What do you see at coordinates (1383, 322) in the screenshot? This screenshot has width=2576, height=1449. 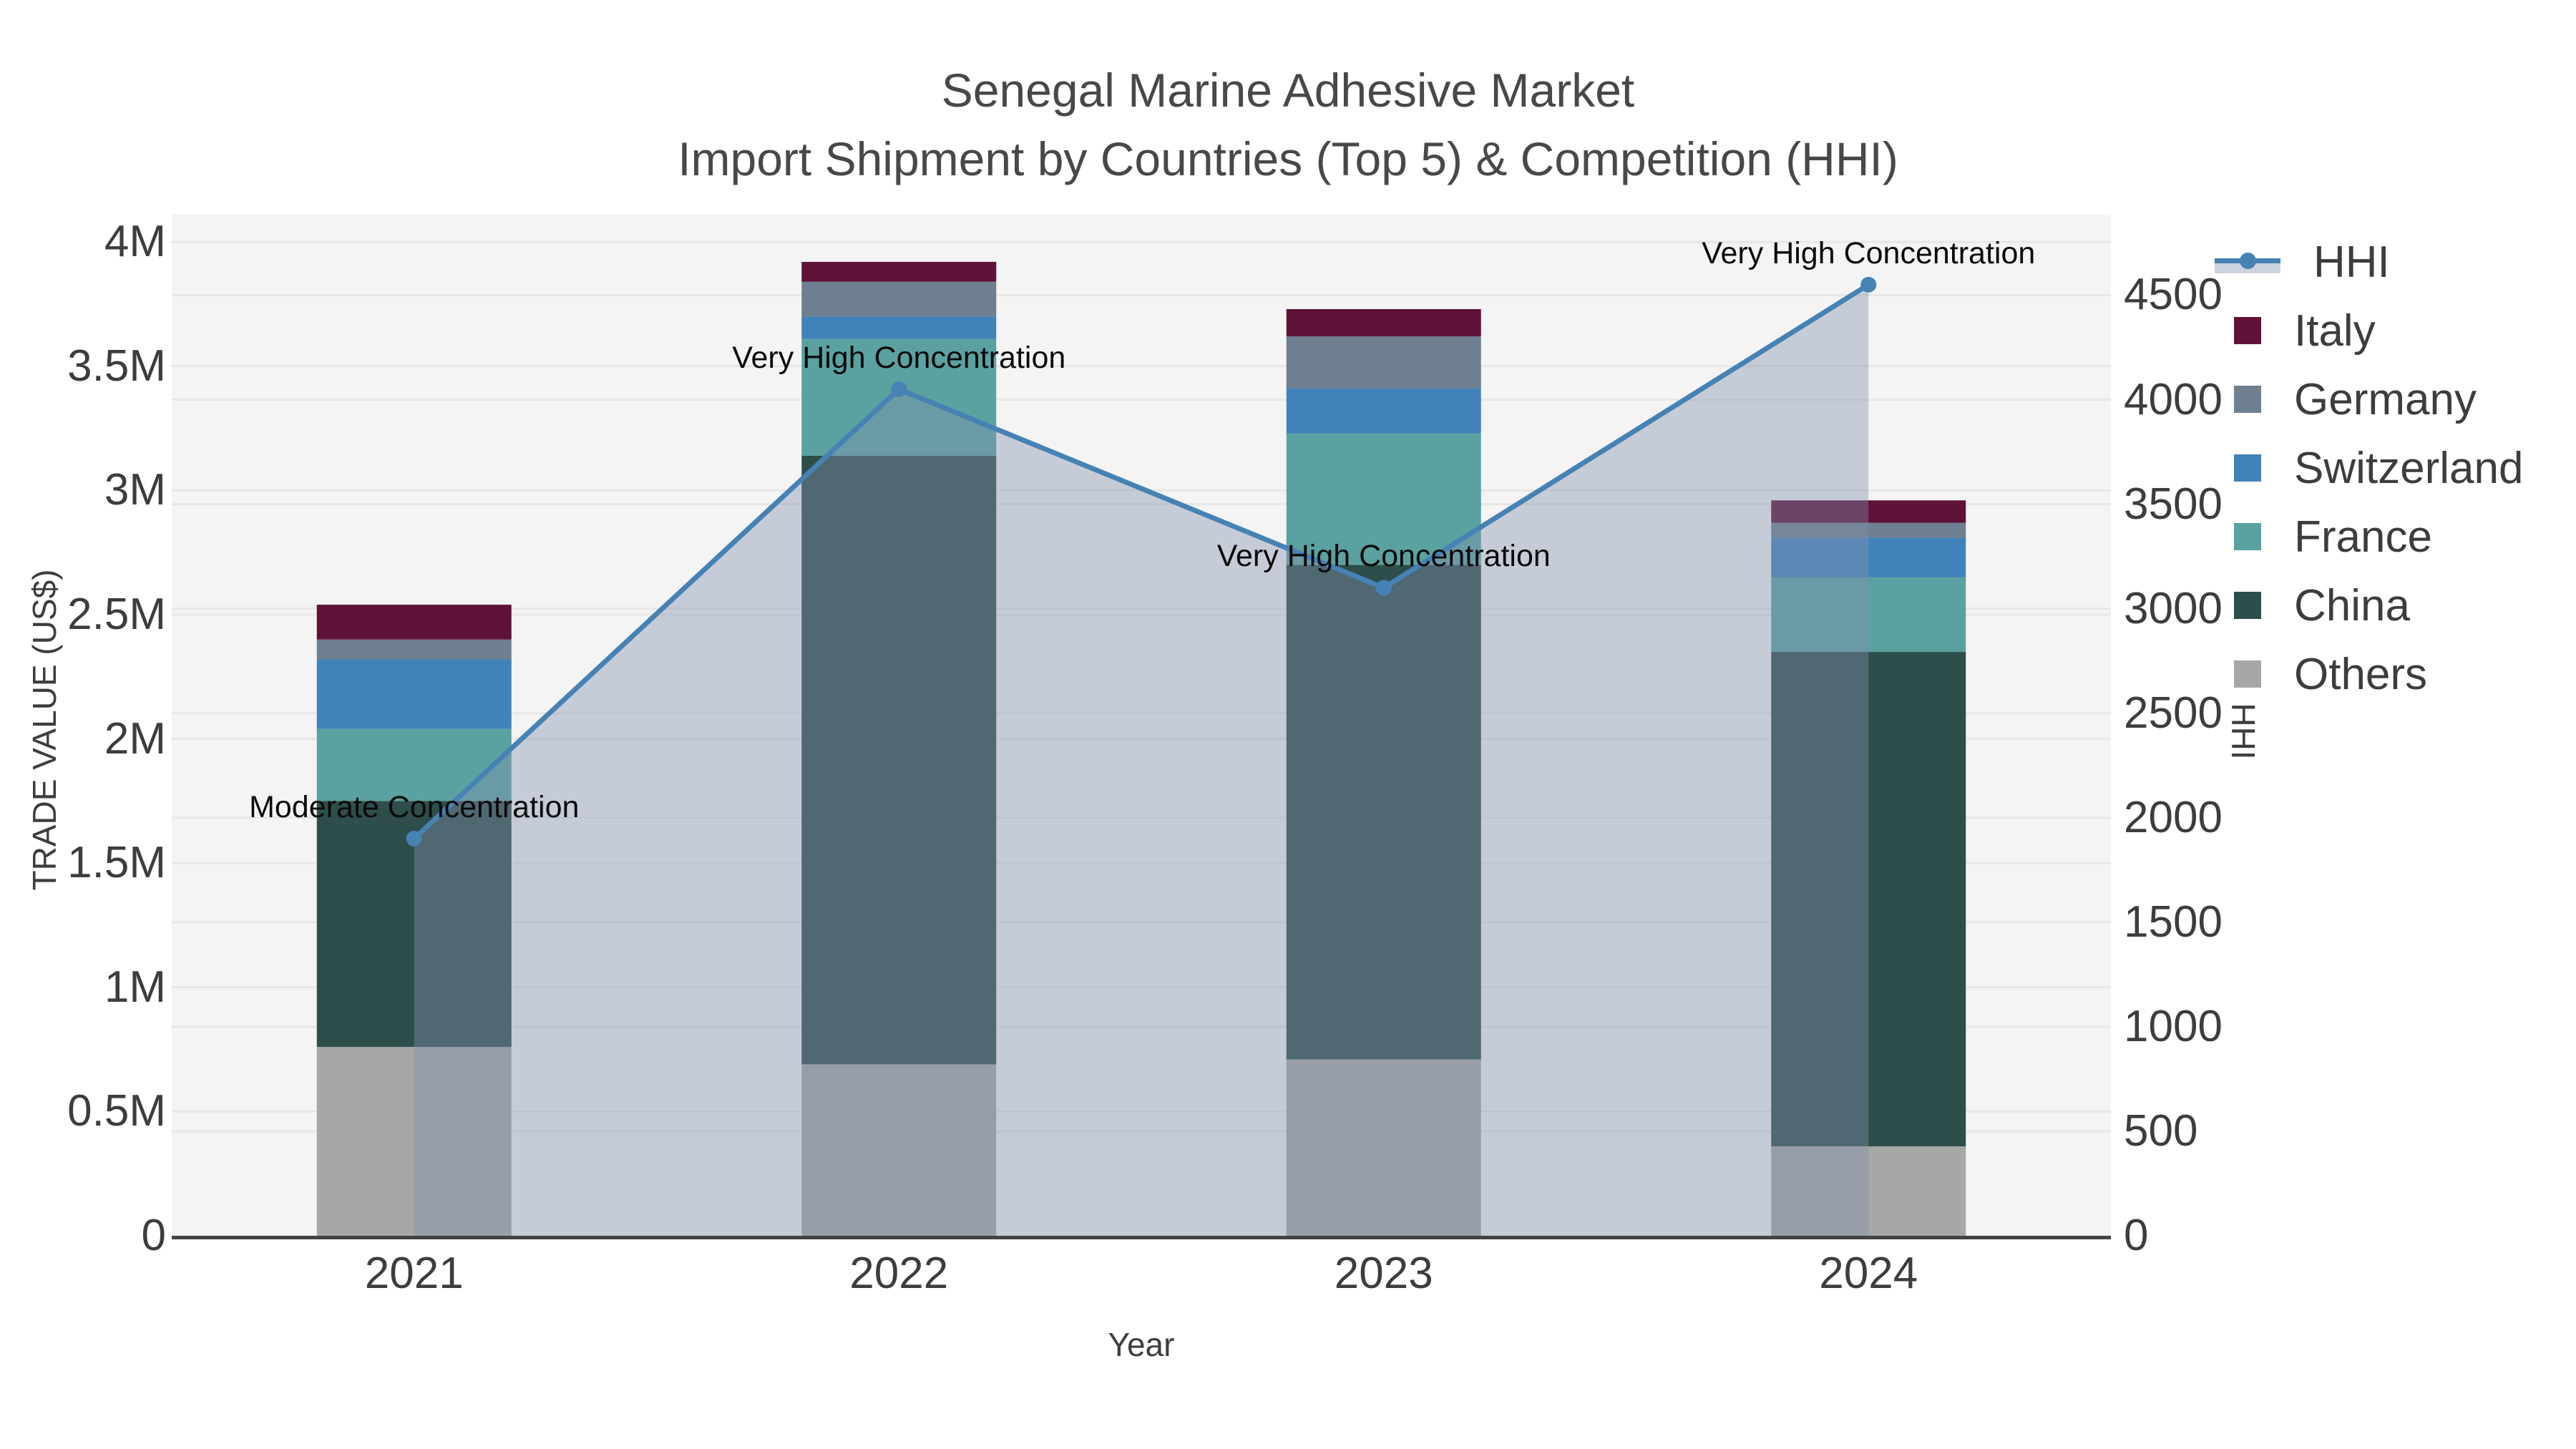 I see `bar-segment-italy-2023` at bounding box center [1383, 322].